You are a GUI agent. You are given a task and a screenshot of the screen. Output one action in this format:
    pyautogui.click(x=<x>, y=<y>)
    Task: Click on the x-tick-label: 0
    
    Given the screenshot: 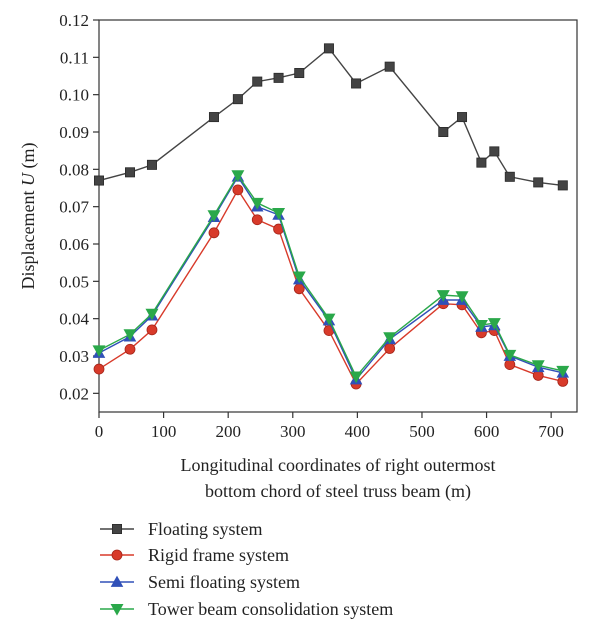 What is the action you would take?
    pyautogui.click(x=99, y=431)
    